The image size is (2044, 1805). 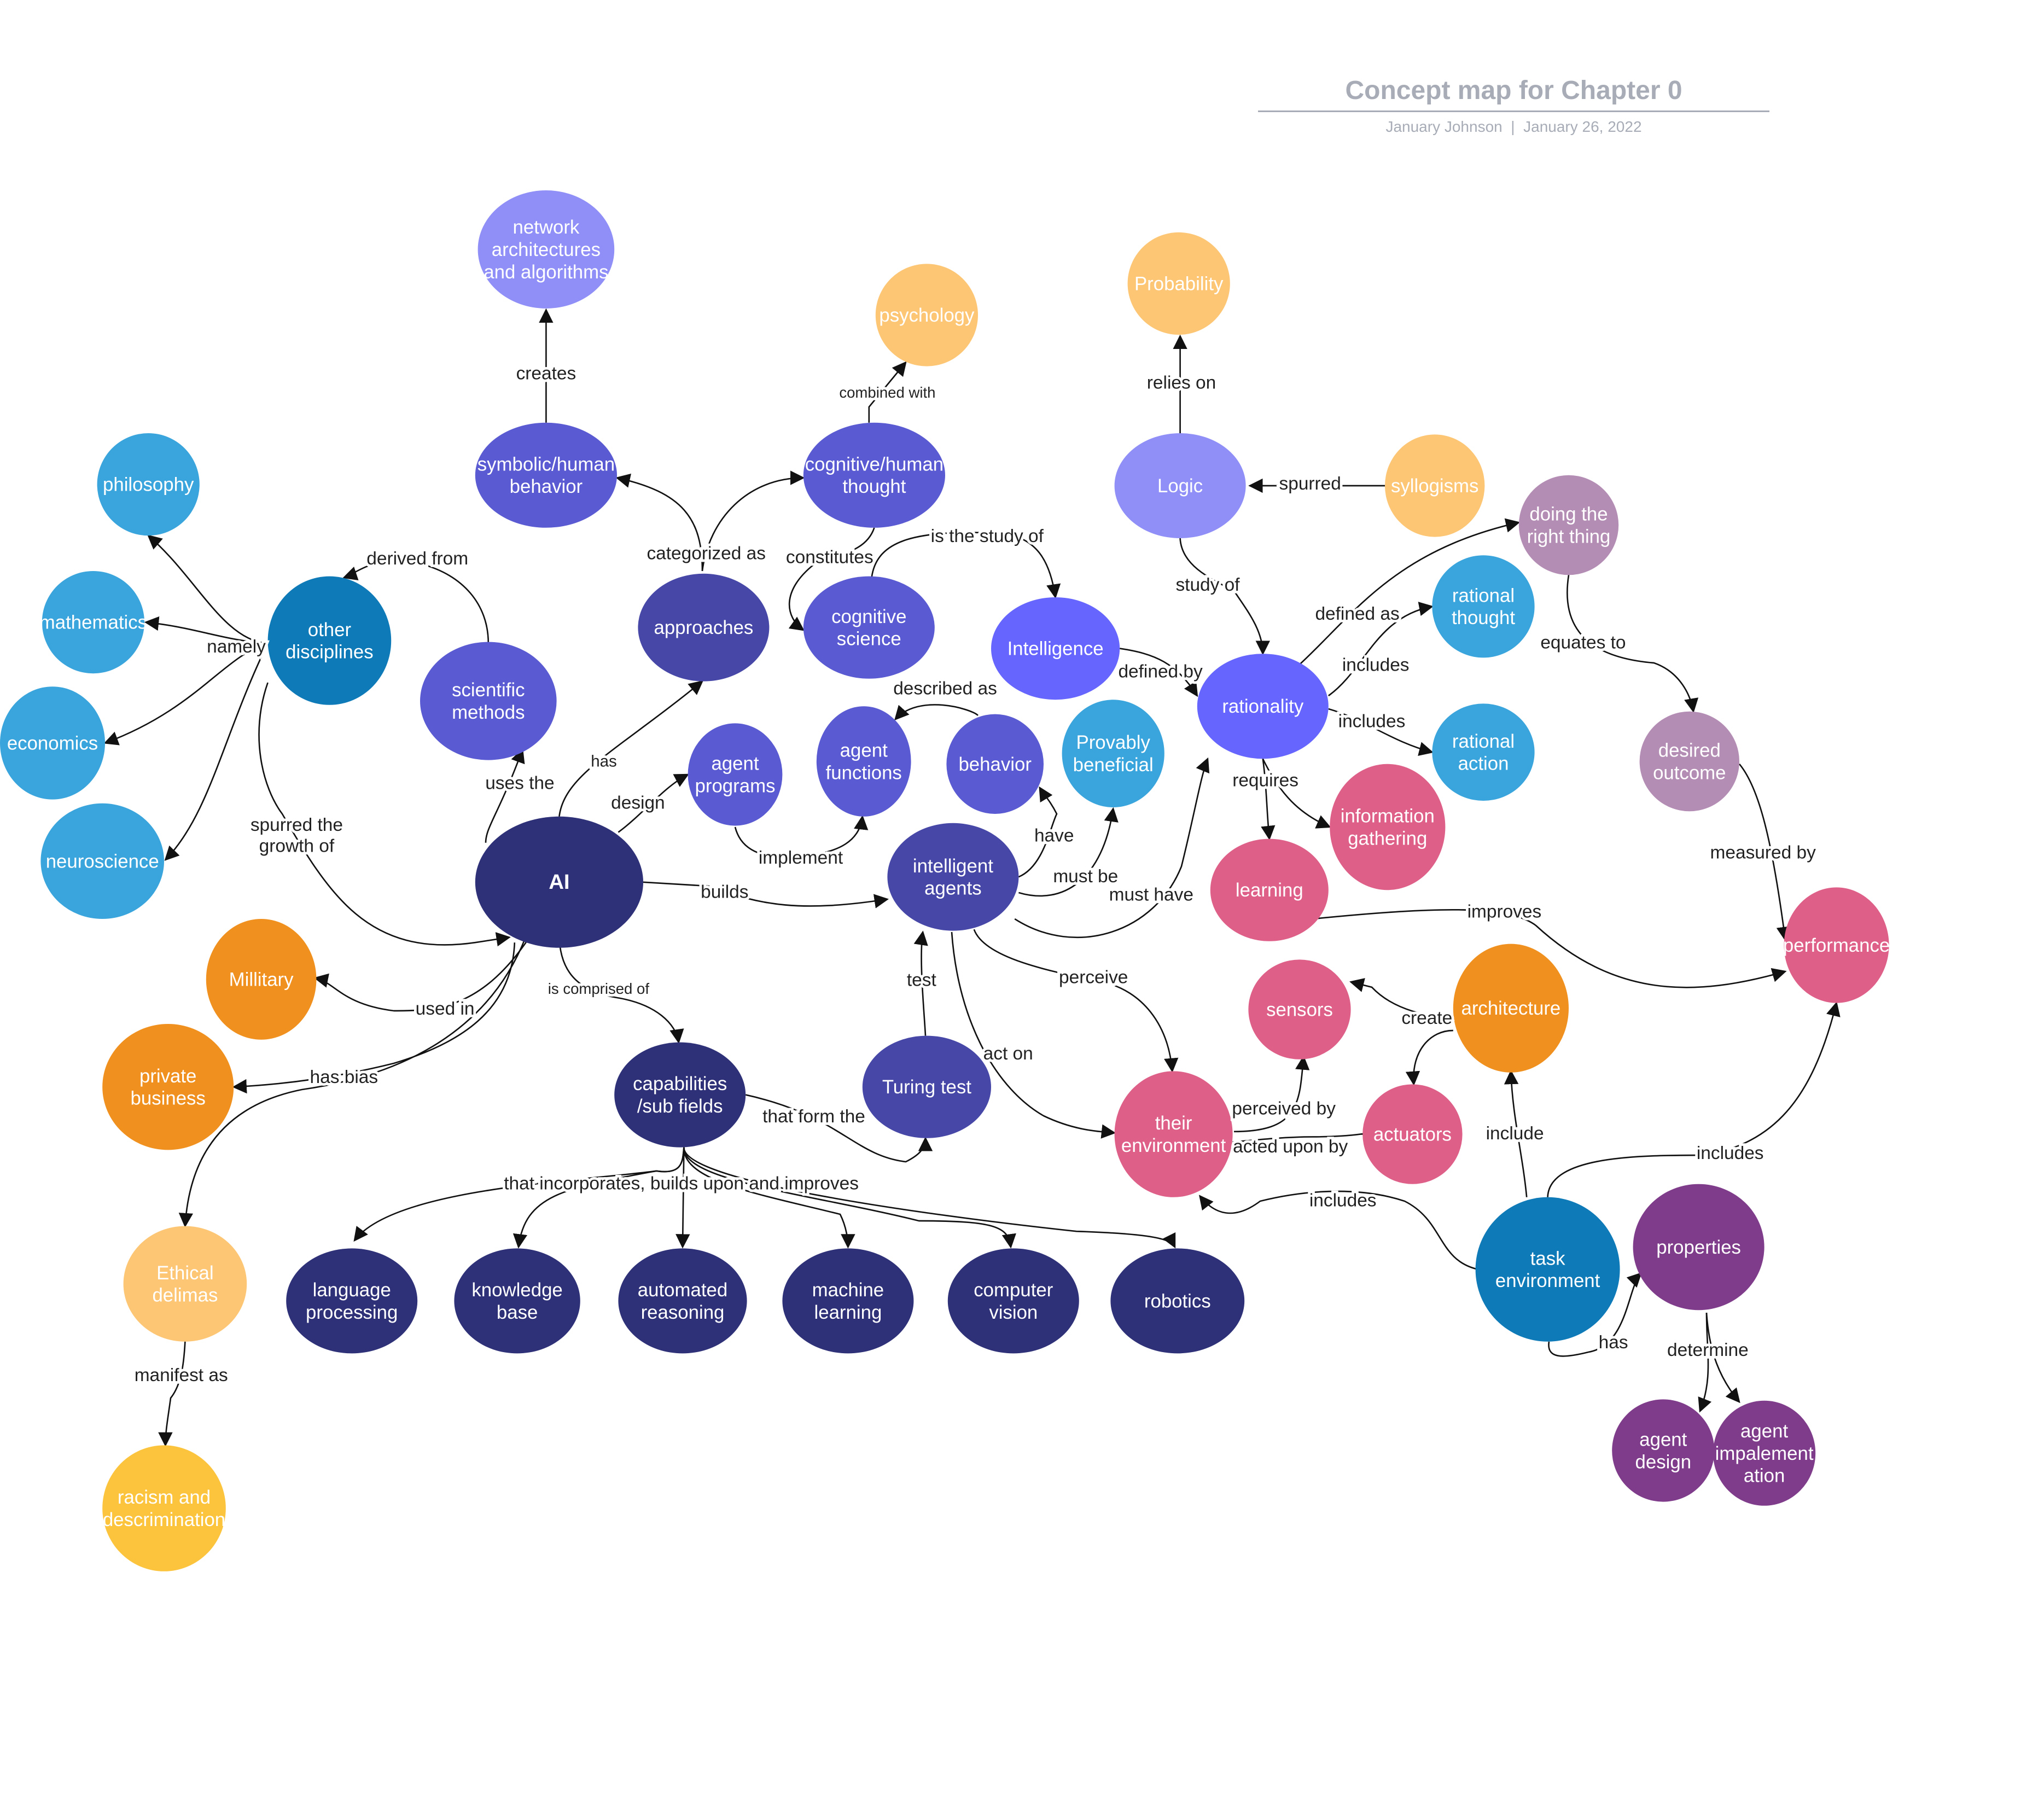 What do you see at coordinates (1093, 978) in the screenshot?
I see `edge-label-perceive: perceive` at bounding box center [1093, 978].